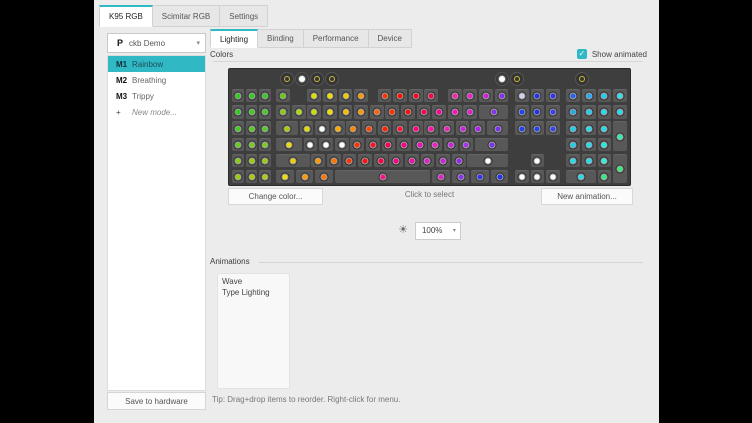  I want to click on brightness-dropdown: 100% ▾, so click(437, 230).